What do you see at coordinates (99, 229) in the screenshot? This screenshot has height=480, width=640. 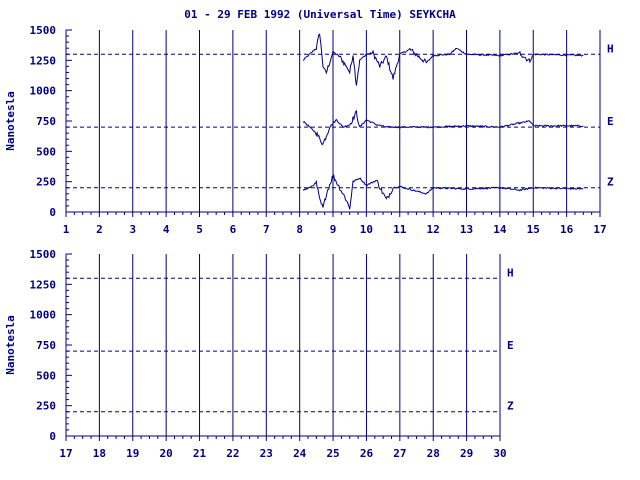 I see `x-tick-label: 2` at bounding box center [99, 229].